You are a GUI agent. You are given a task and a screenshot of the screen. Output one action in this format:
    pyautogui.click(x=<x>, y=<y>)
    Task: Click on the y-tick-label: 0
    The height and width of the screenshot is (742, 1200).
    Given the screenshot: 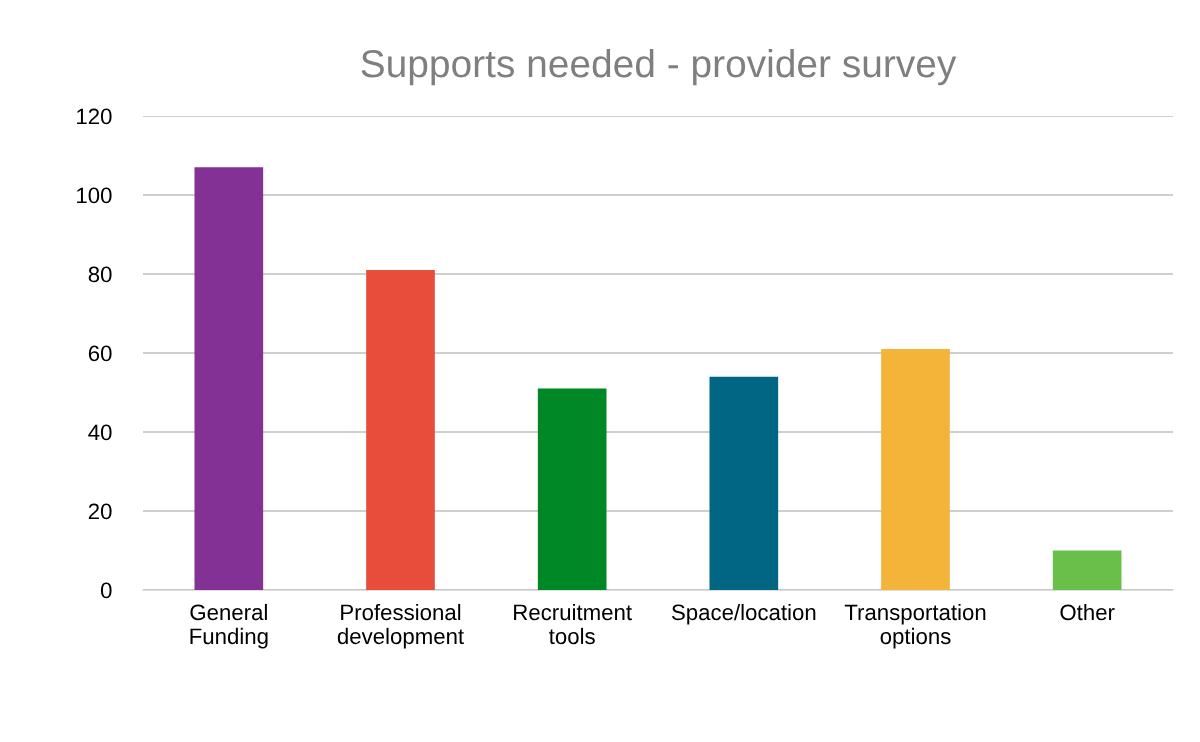 What is the action you would take?
    pyautogui.click(x=106, y=590)
    